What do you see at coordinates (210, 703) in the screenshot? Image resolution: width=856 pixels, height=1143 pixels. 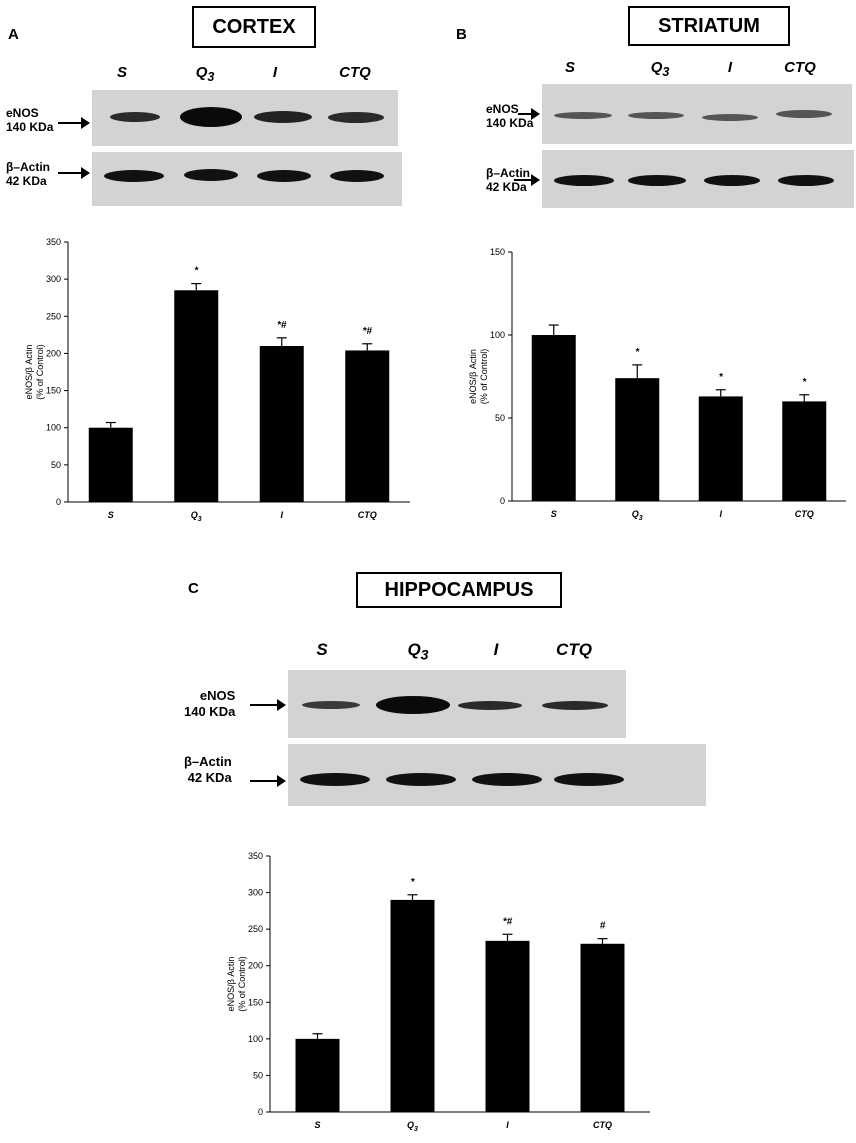 I see `blot-label-enos-c: eNOS 140 KDa` at bounding box center [210, 703].